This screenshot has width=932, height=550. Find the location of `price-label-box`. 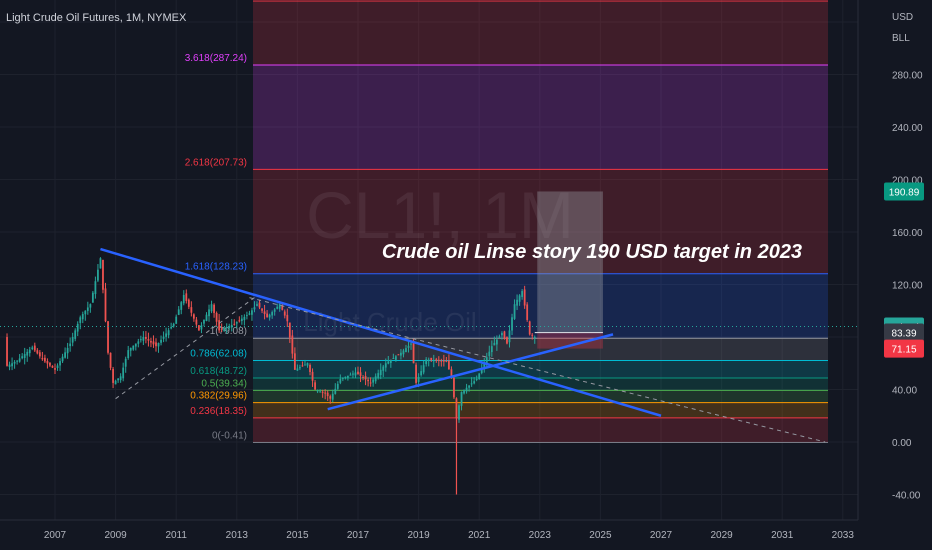

price-label-box is located at coordinates (904, 191).